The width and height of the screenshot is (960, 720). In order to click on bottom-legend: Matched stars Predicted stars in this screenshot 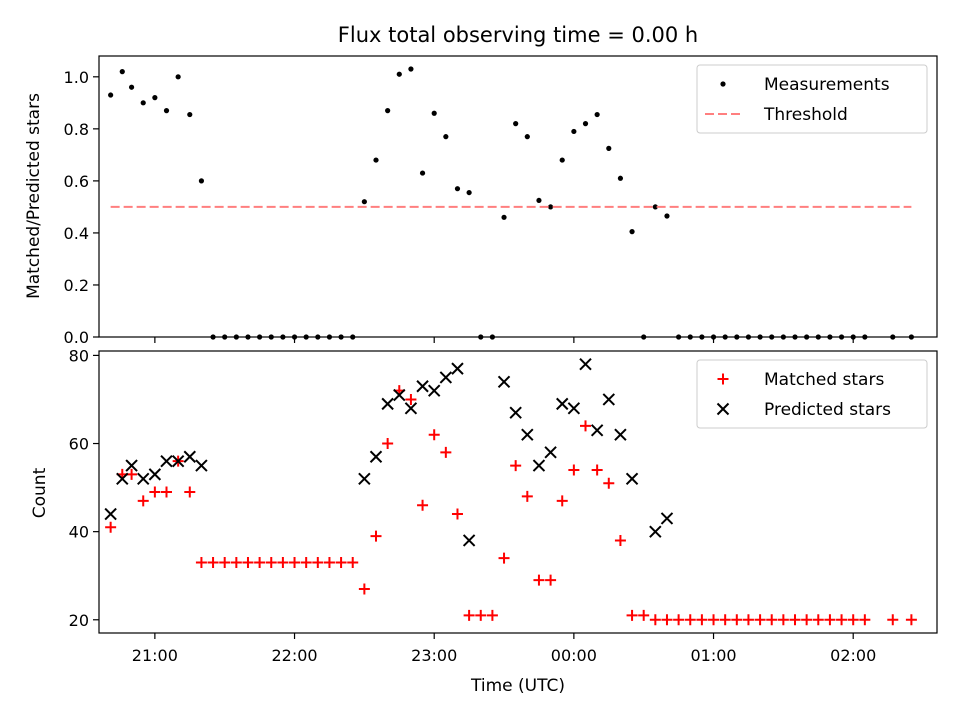, I will do `click(812, 394)`.